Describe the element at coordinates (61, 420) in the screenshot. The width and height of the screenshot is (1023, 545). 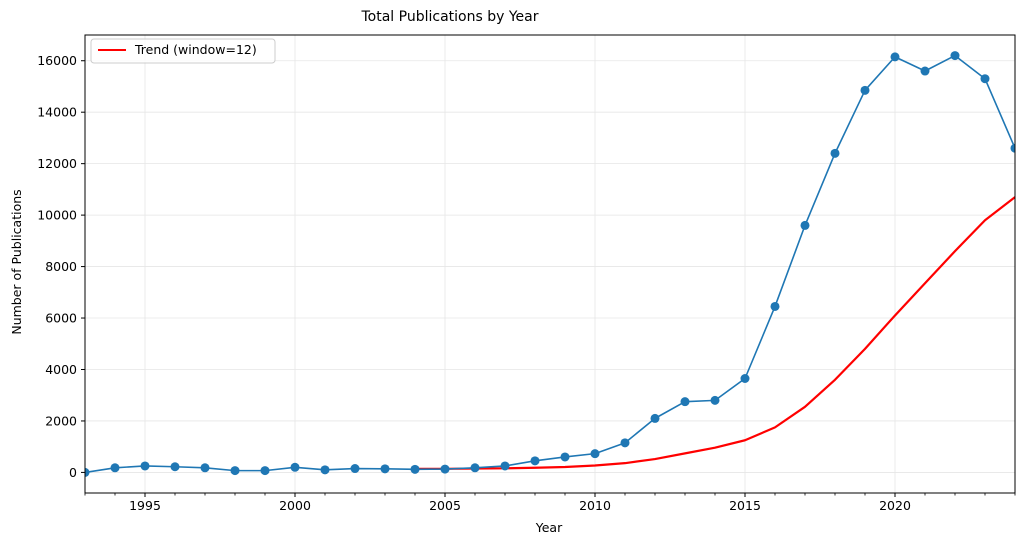
I see `y-tick-label: 2000` at that location.